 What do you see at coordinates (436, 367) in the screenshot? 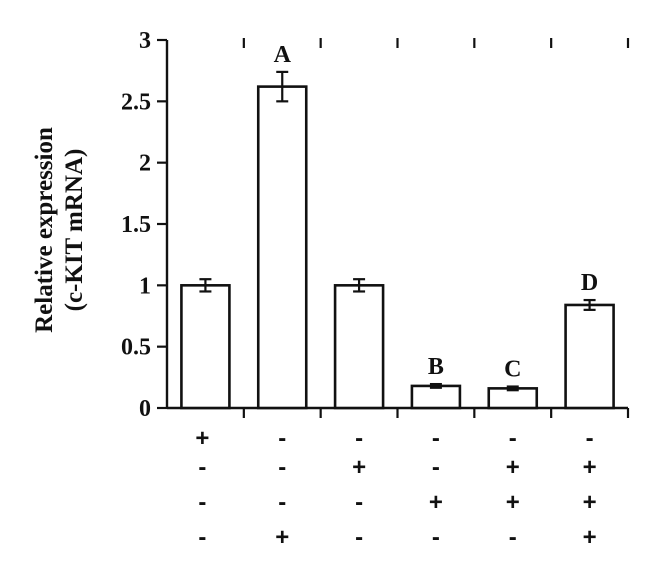
I see `significance-label: B` at bounding box center [436, 367].